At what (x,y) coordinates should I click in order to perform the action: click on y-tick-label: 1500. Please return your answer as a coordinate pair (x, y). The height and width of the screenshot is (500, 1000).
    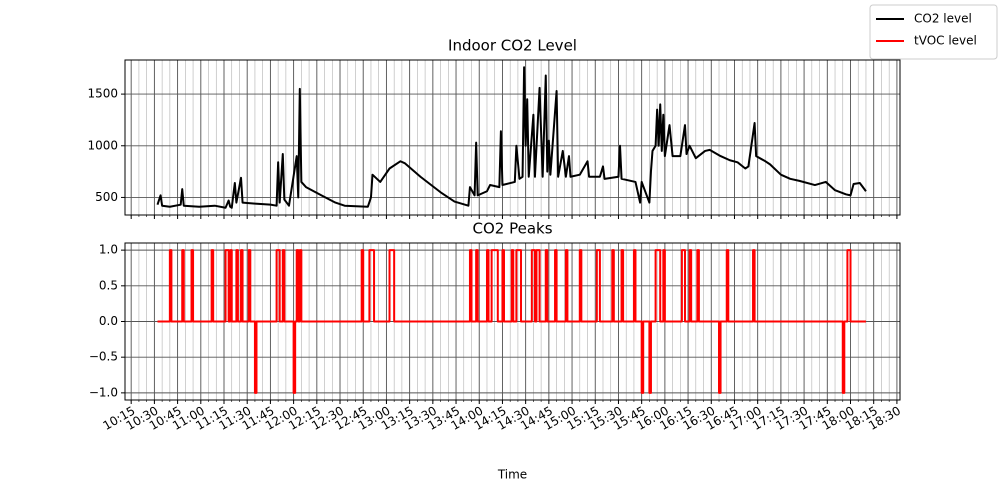
    Looking at the image, I should click on (102, 94).